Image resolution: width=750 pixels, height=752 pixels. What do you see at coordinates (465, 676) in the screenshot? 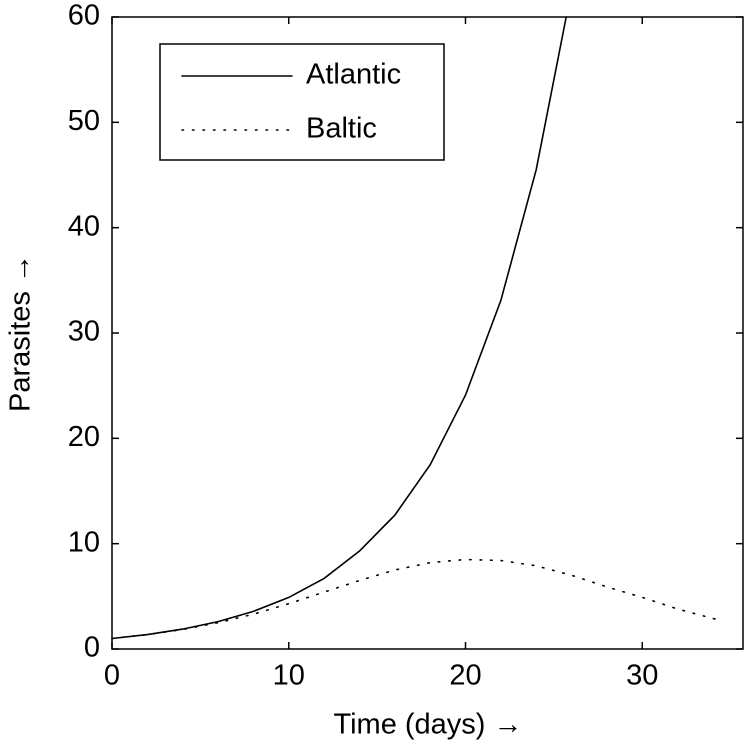
I see `x-tick-label: 20` at bounding box center [465, 676].